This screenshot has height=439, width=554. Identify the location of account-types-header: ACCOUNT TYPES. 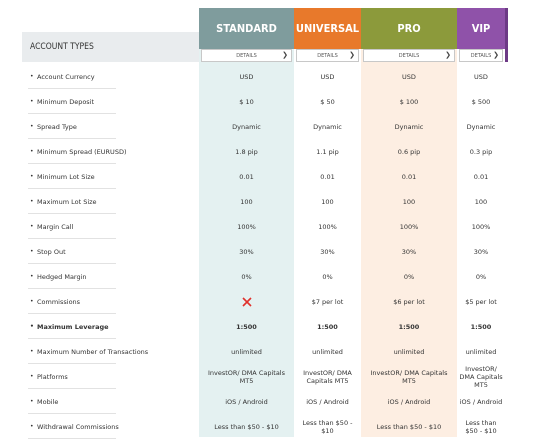
(110, 47).